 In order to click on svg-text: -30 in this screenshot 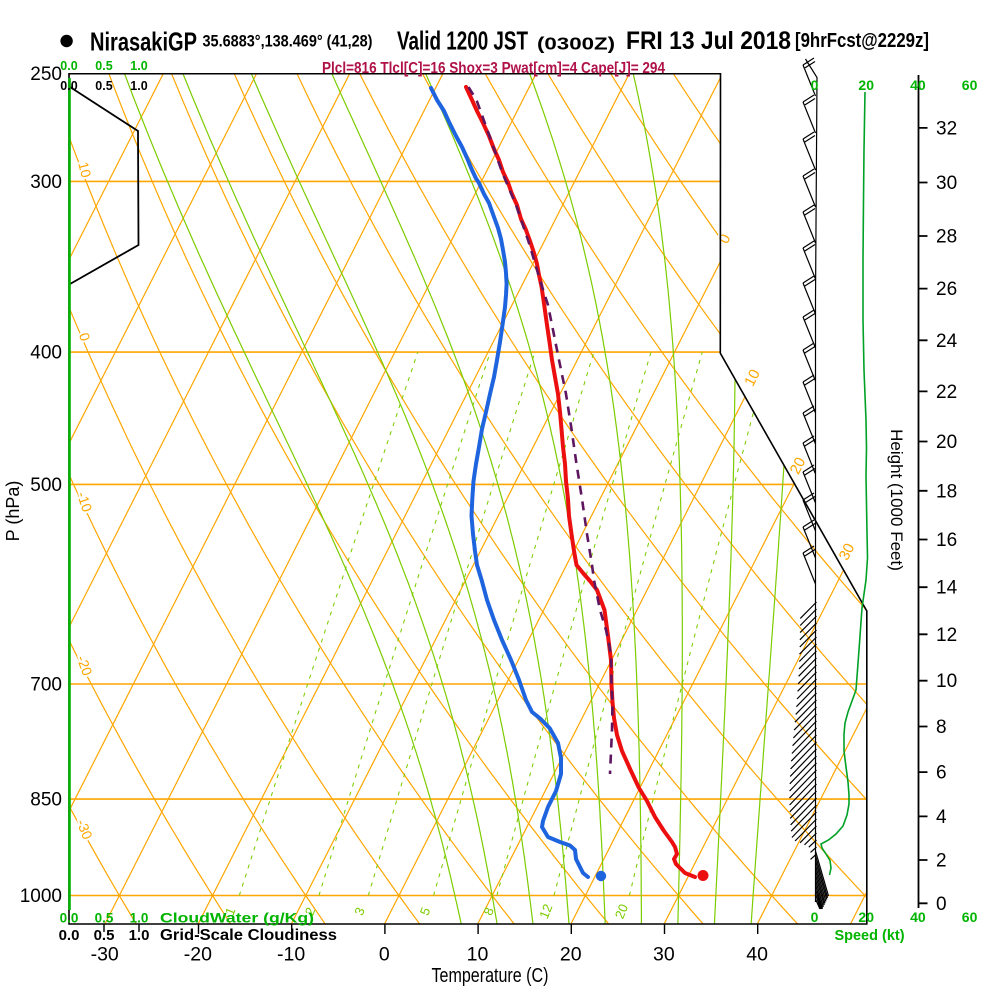, I will do `click(105, 955)`.